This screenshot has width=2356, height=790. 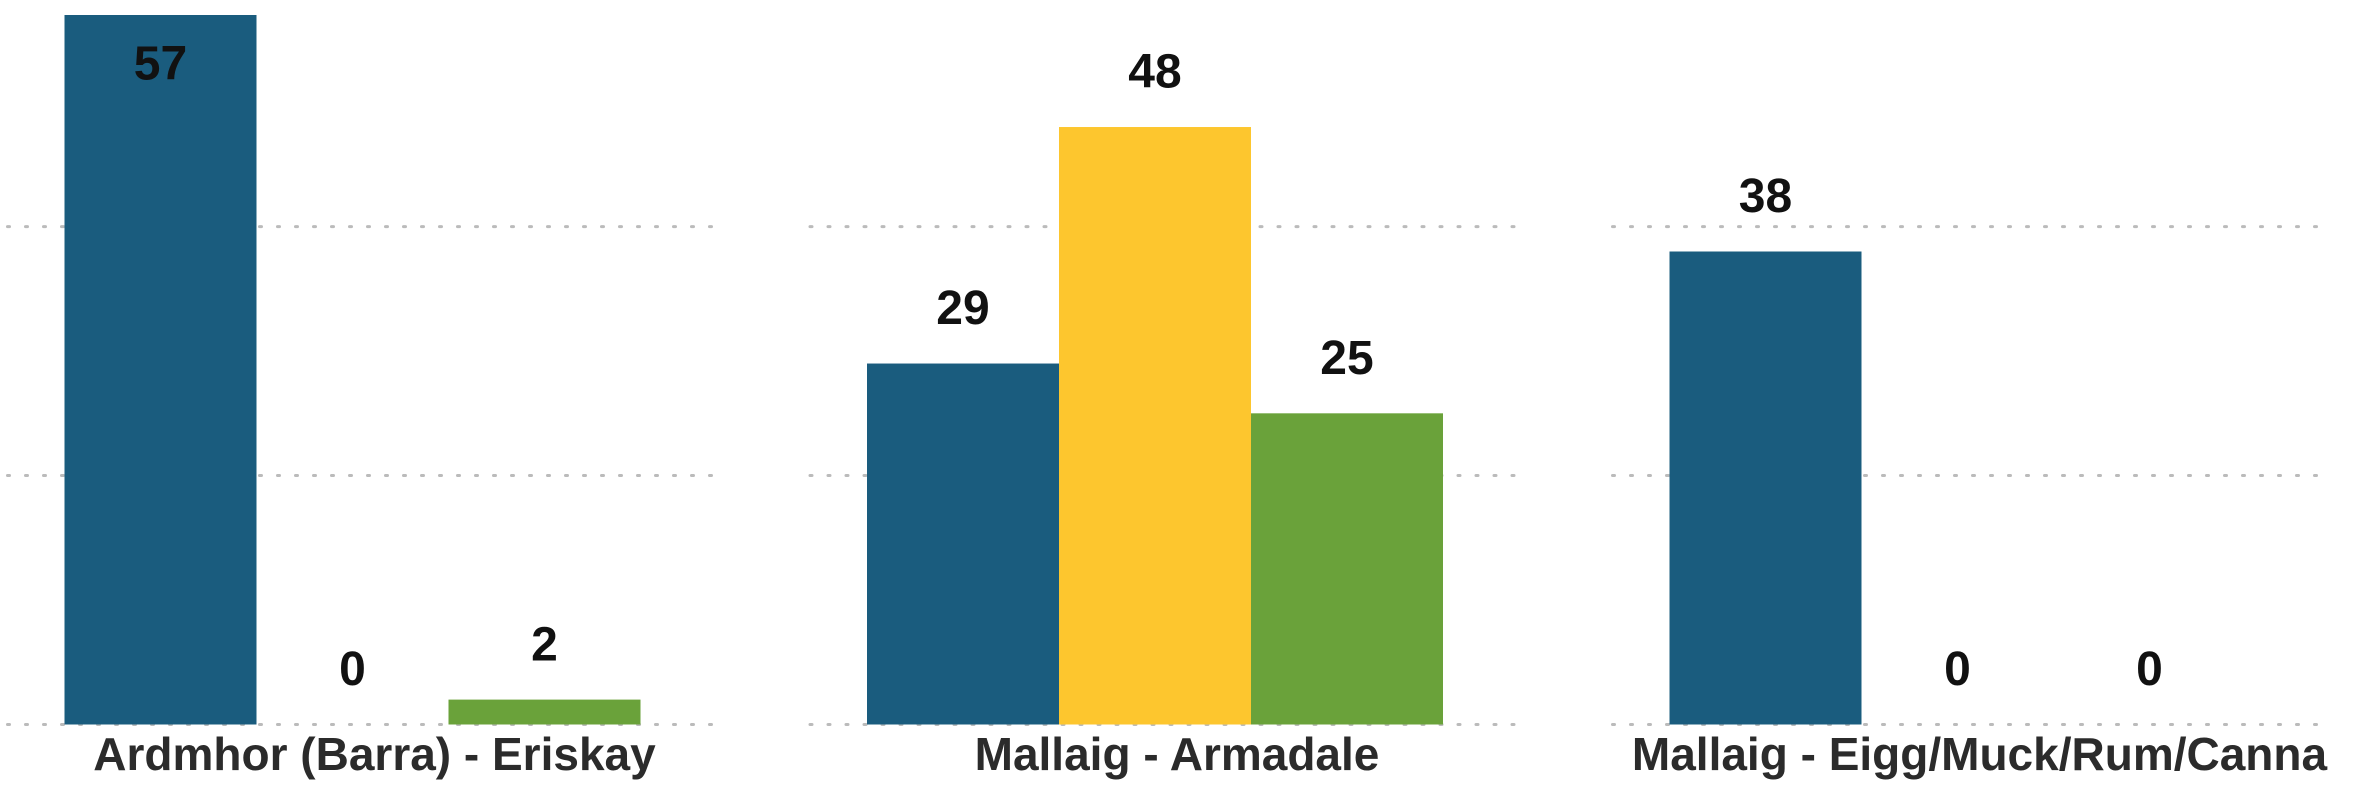 What do you see at coordinates (1177, 754) in the screenshot?
I see `x-tick-label: Mallaig - Armadale` at bounding box center [1177, 754].